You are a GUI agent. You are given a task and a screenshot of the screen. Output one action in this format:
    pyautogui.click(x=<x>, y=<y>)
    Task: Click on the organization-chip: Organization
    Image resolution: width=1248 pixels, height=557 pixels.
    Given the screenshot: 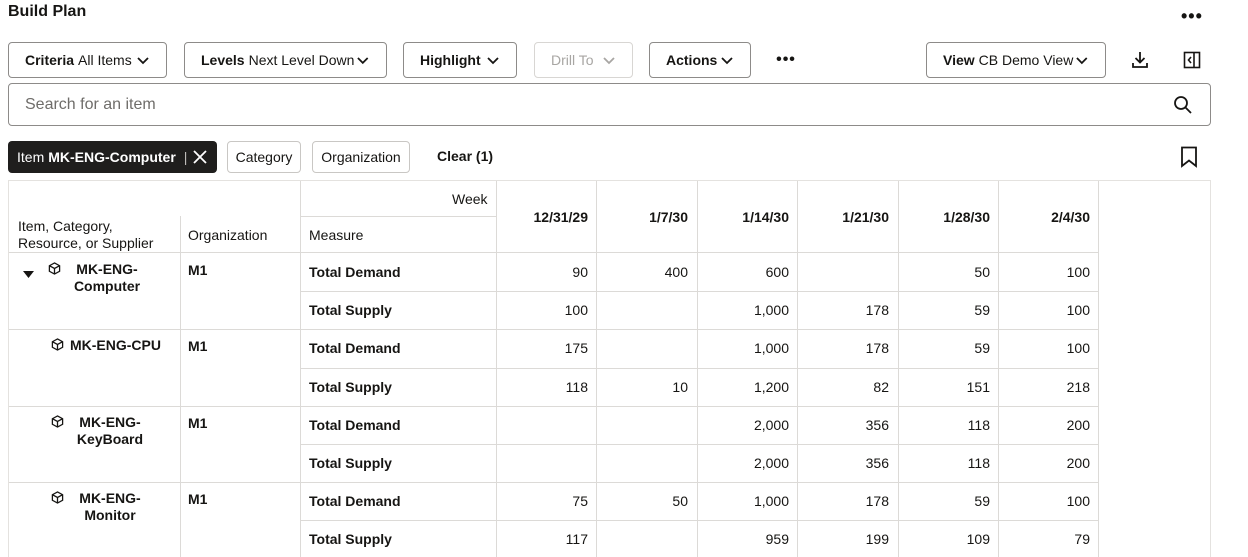 What is the action you would take?
    pyautogui.click(x=361, y=157)
    